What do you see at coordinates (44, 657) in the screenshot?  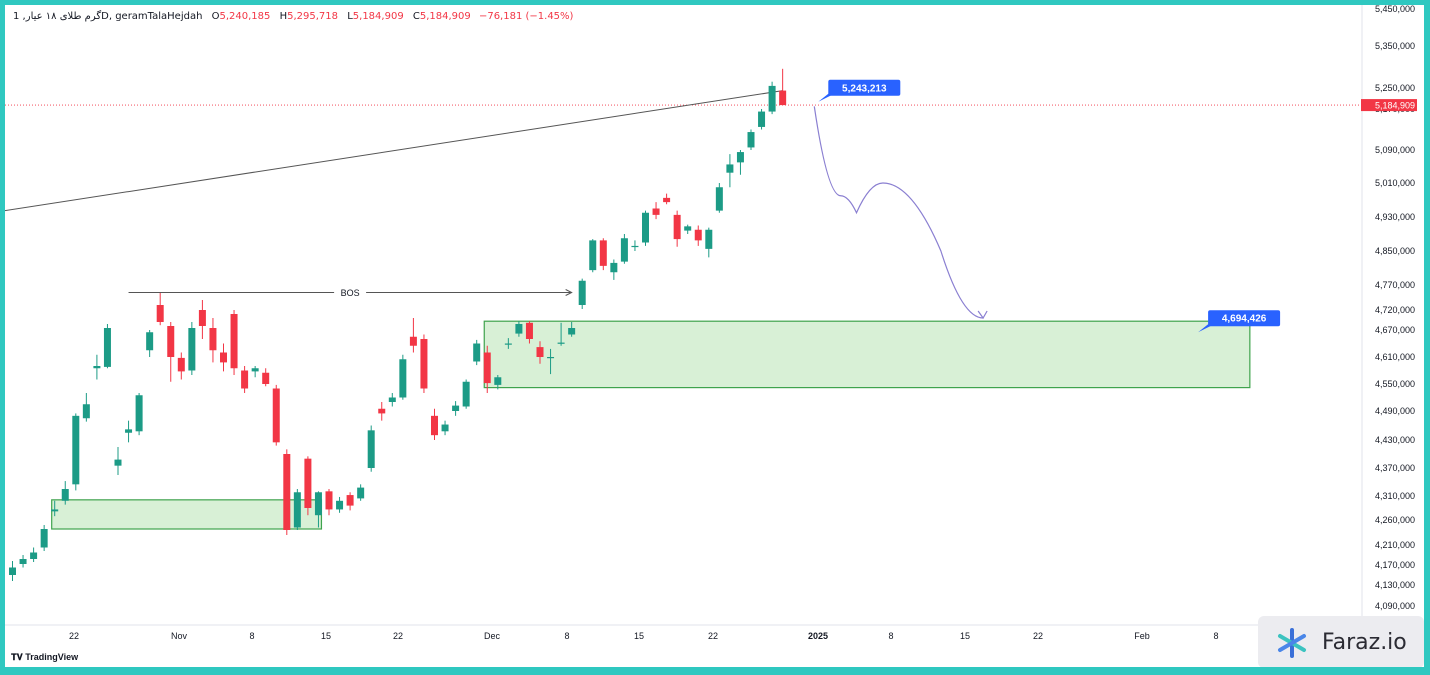 I see `tradingview-logo: 𝐓𝐕 TradingView` at bounding box center [44, 657].